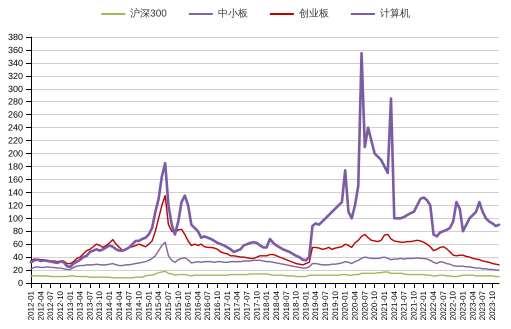 The image size is (511, 329). Describe the element at coordinates (217, 305) in the screenshot. I see `x-tick-label: 2016-10` at that location.